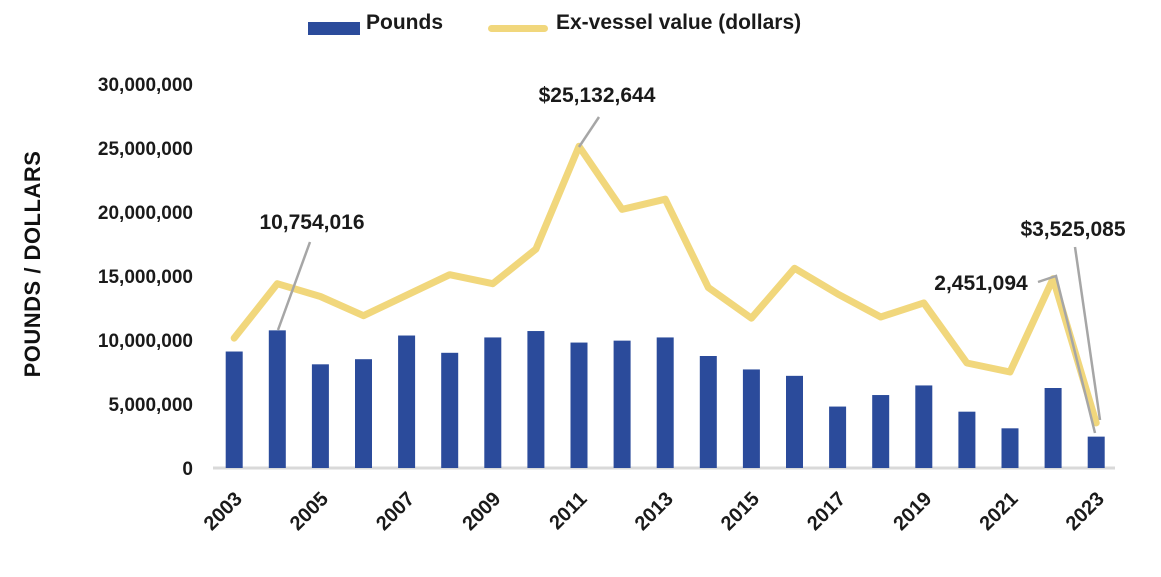 This screenshot has height=577, width=1161. Describe the element at coordinates (187, 469) in the screenshot. I see `y-tick-label: 0` at that location.